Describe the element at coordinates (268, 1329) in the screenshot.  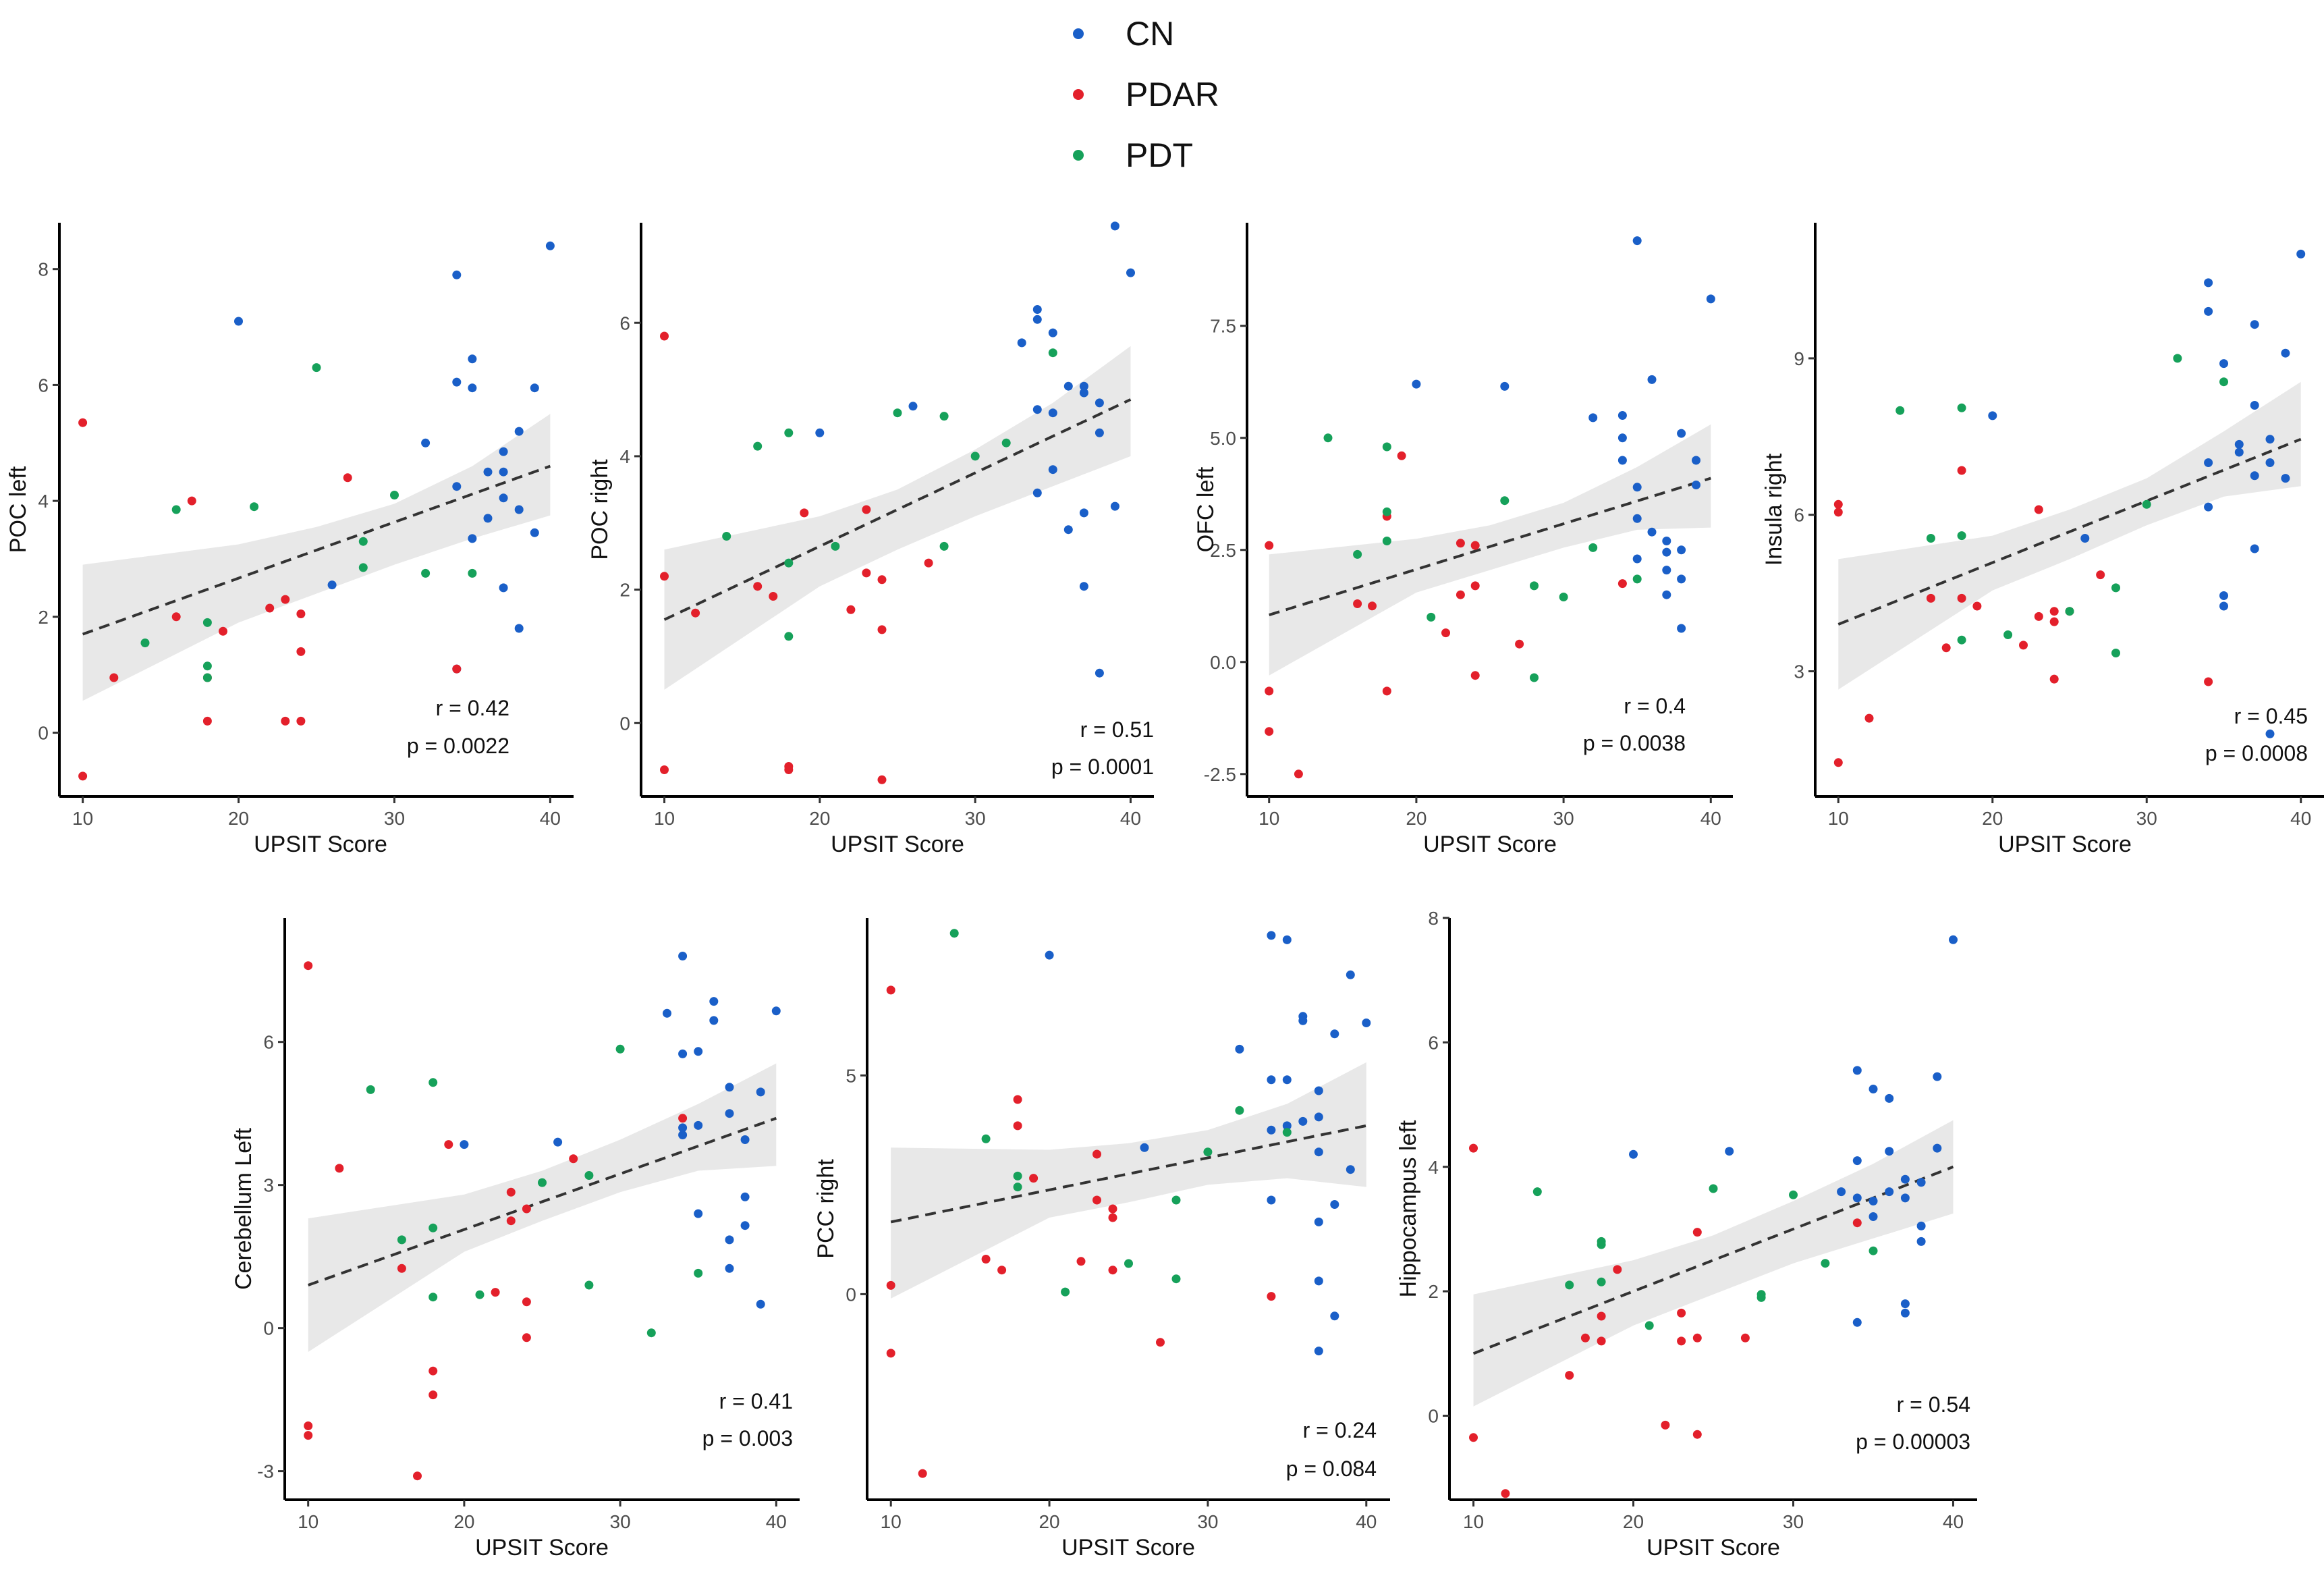
I see `y-tick-label: 0` at that location.